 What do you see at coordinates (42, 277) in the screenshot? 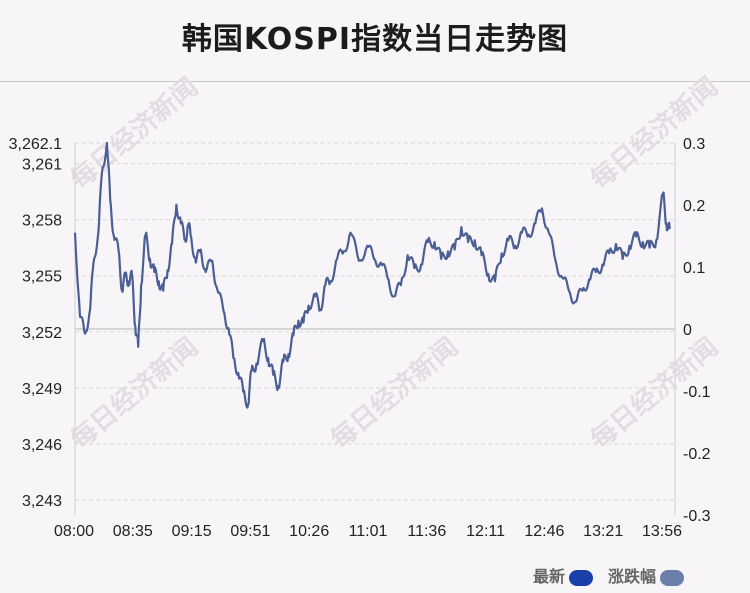
I see `y-tick-label-left: 3,255` at bounding box center [42, 277].